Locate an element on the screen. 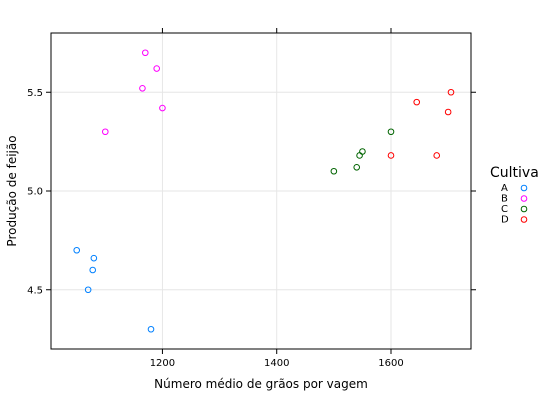 This screenshot has height=400, width=540. legend-marker-d is located at coordinates (524, 220).